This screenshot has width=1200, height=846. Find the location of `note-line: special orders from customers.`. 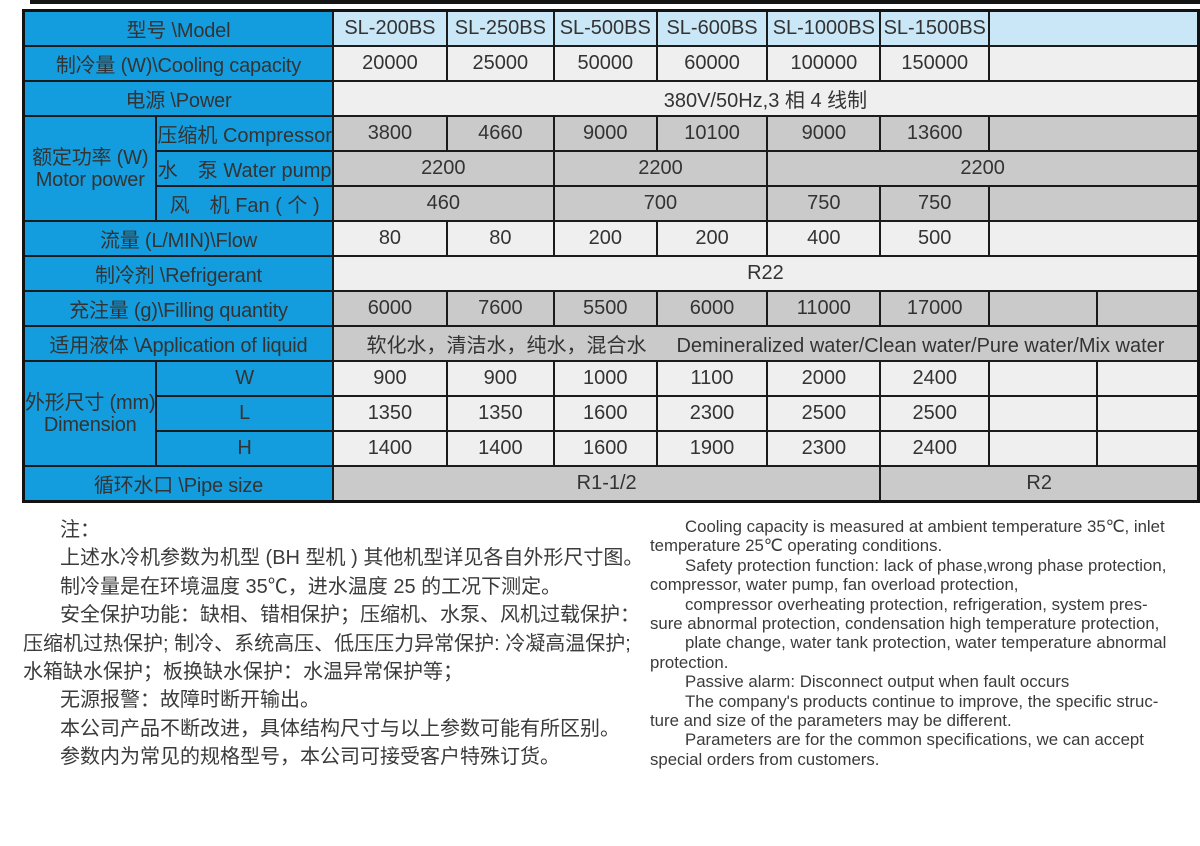

note-line: special orders from customers. is located at coordinates (765, 759).